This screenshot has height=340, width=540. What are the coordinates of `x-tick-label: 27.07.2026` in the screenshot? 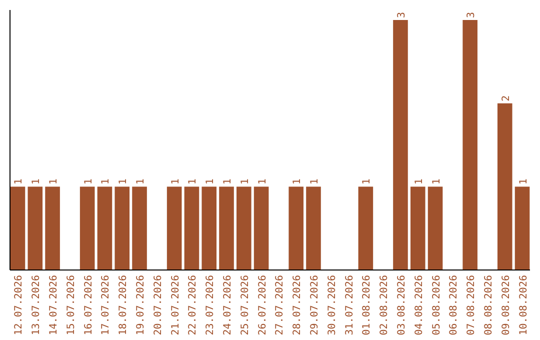 It's located at (280, 305).